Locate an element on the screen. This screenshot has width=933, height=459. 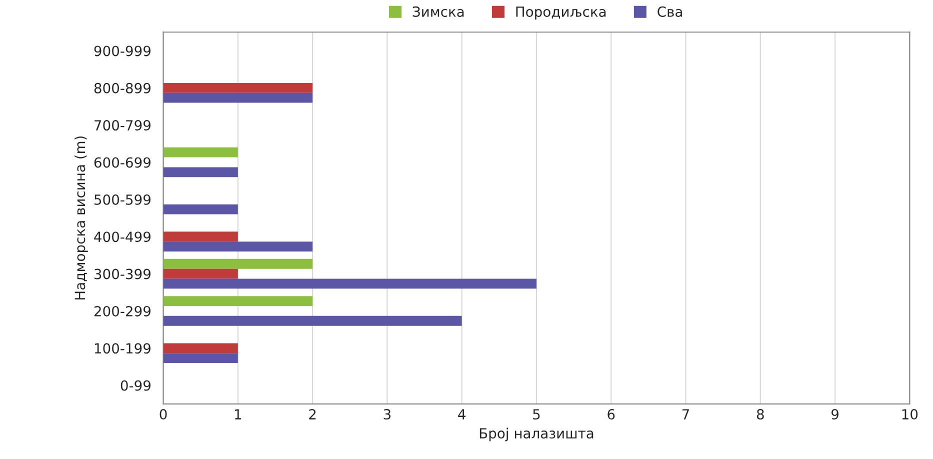
x-tick-label: 8 is located at coordinates (760, 414).